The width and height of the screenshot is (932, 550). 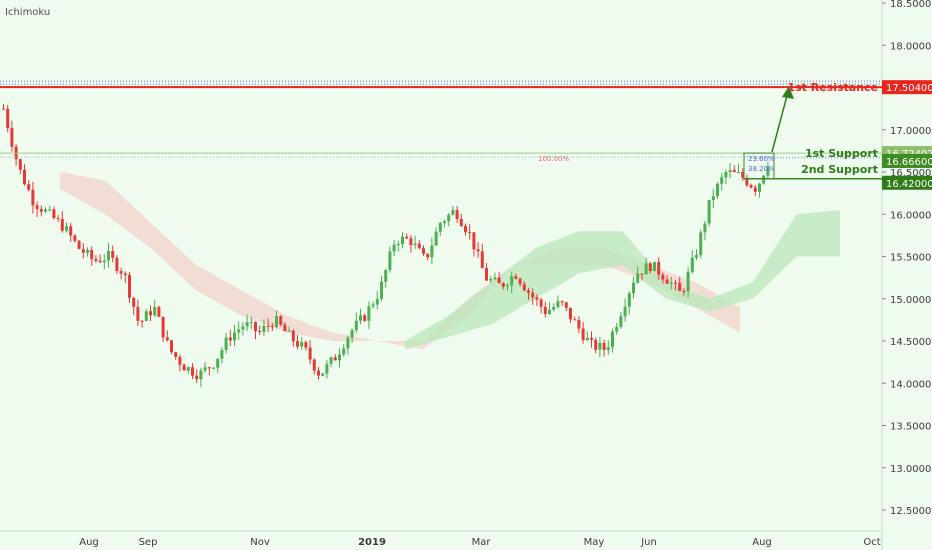 I want to click on ichimoku-cloud-bullish, so click(x=622, y=280).